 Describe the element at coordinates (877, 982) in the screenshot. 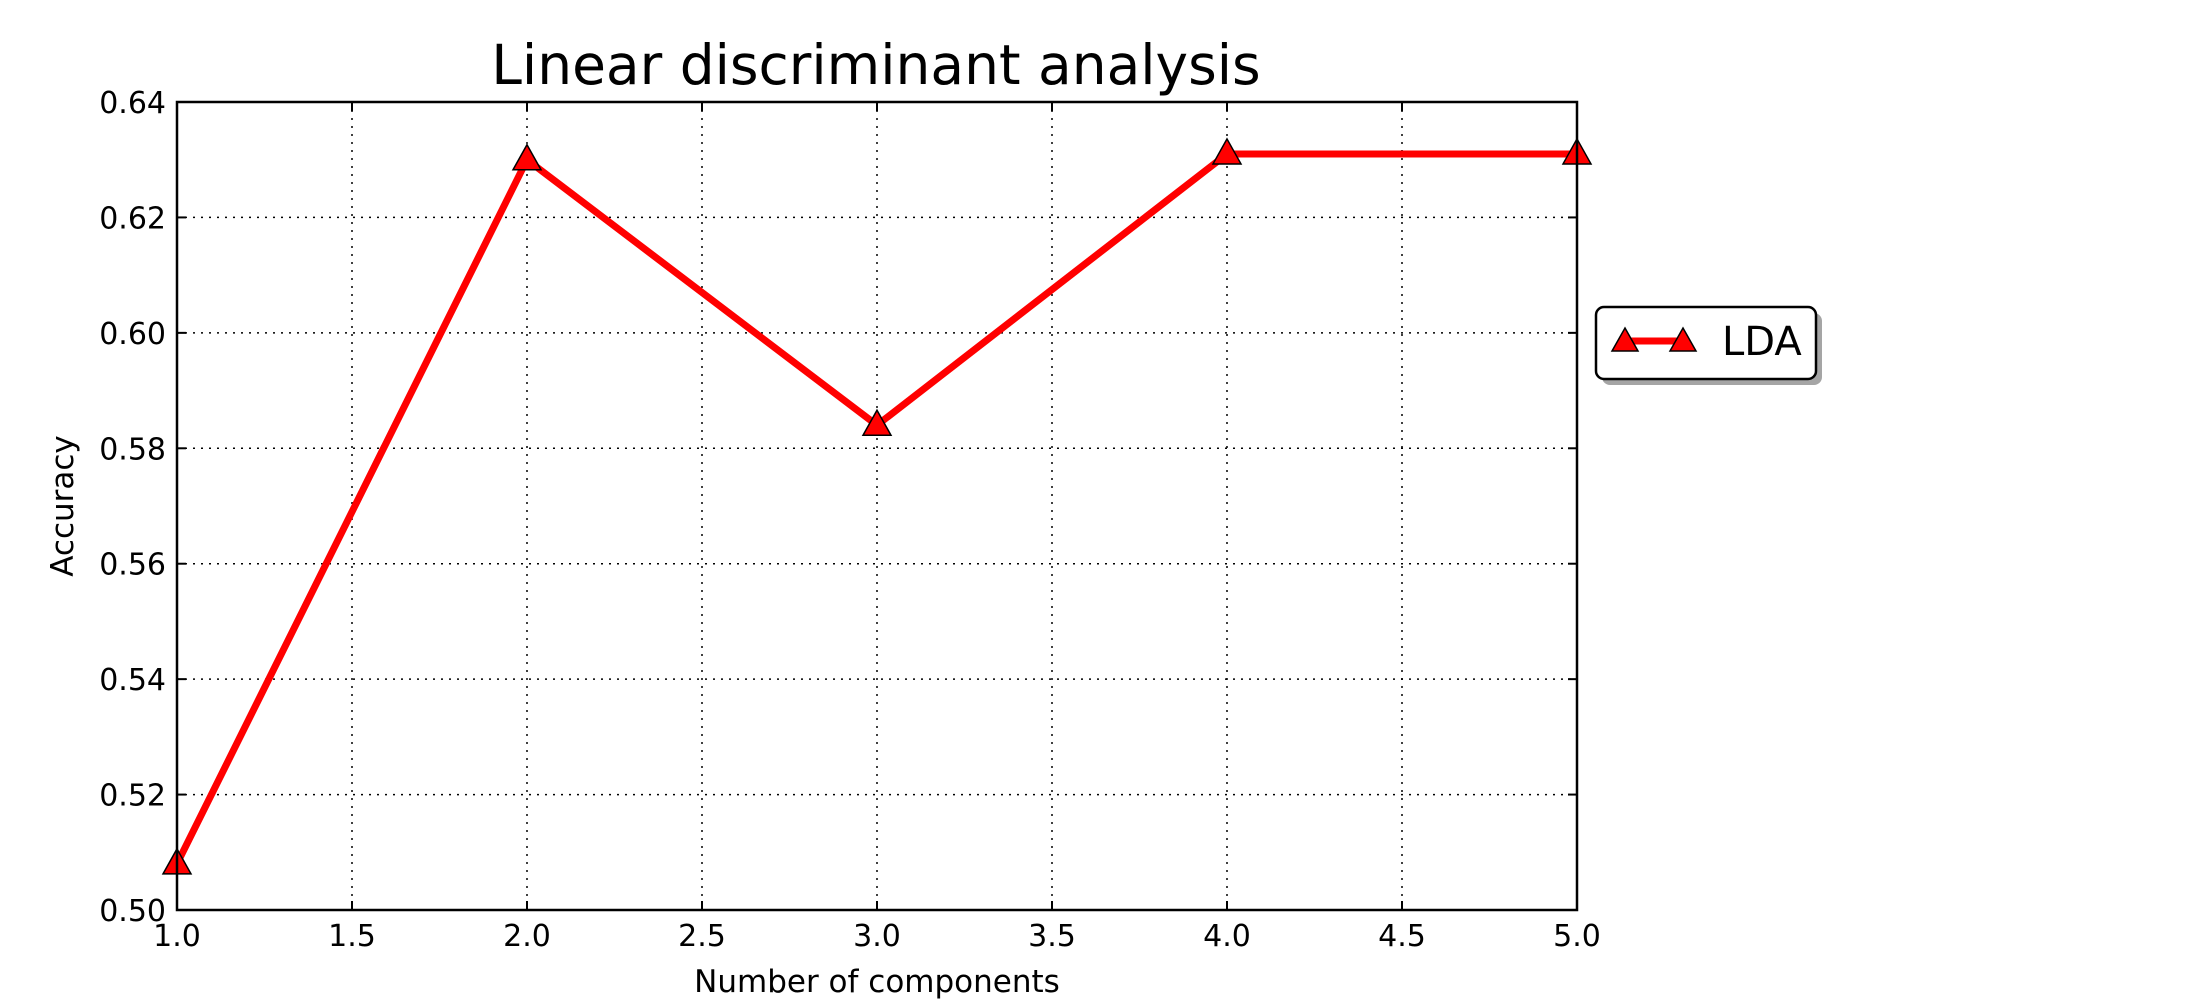

I see `x-axis-label: Number of components` at that location.